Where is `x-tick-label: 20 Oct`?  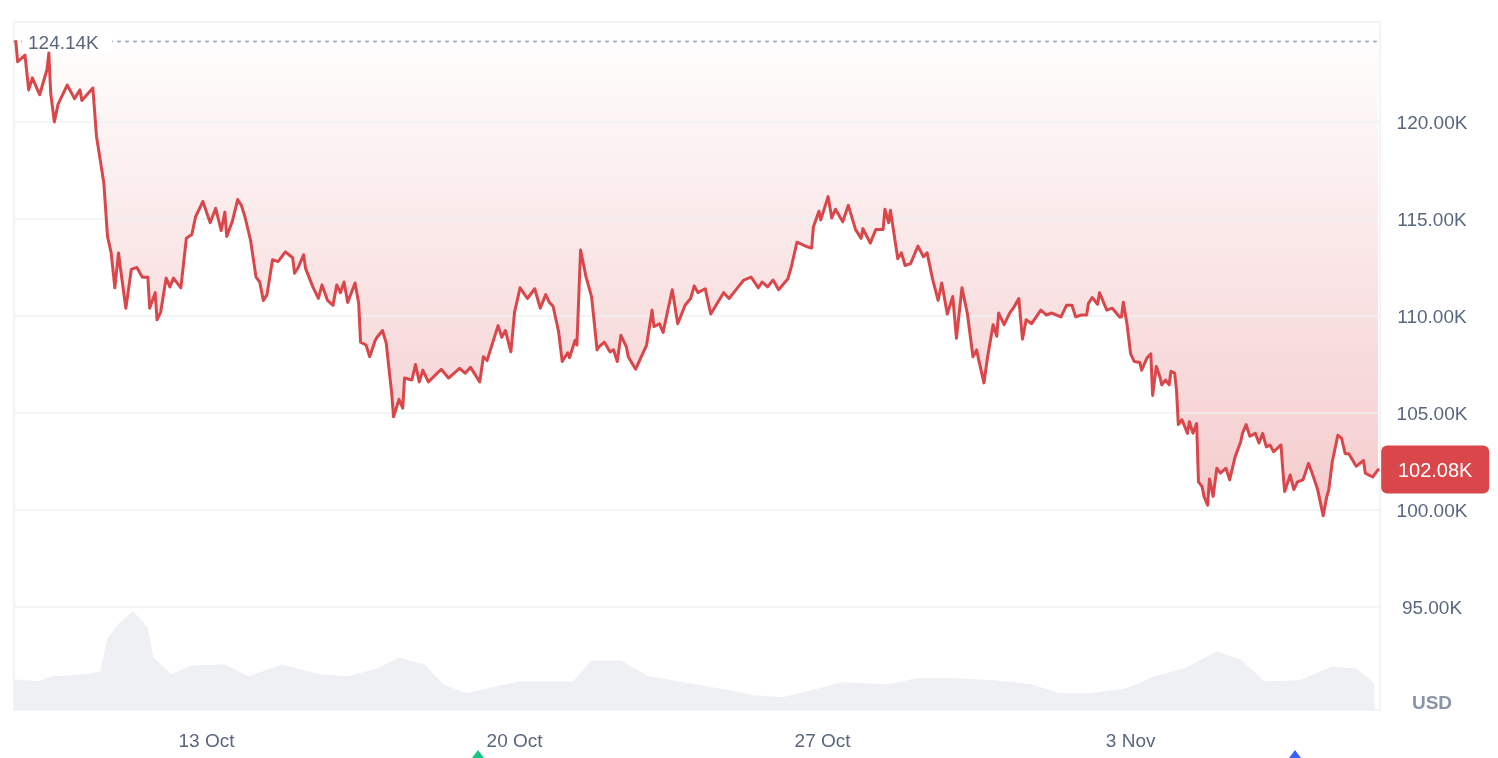 x-tick-label: 20 Oct is located at coordinates (515, 740).